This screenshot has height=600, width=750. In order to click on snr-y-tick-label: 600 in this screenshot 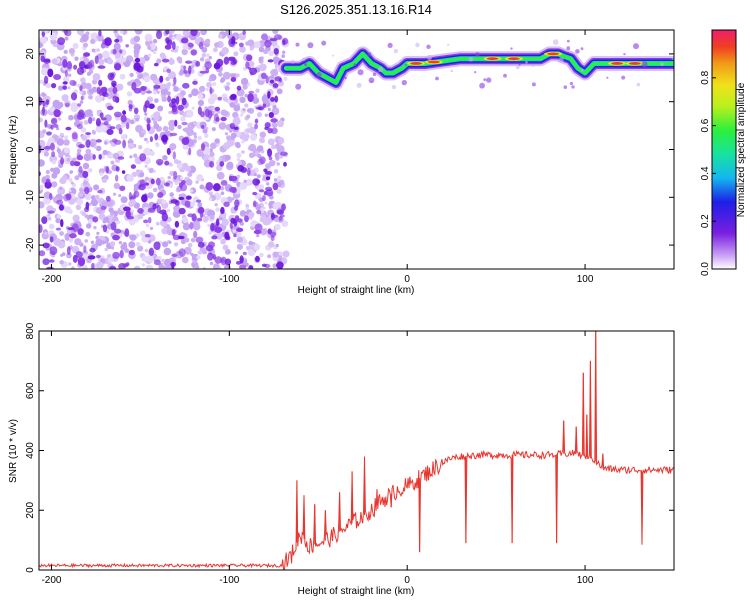, I will do `click(30, 390)`.